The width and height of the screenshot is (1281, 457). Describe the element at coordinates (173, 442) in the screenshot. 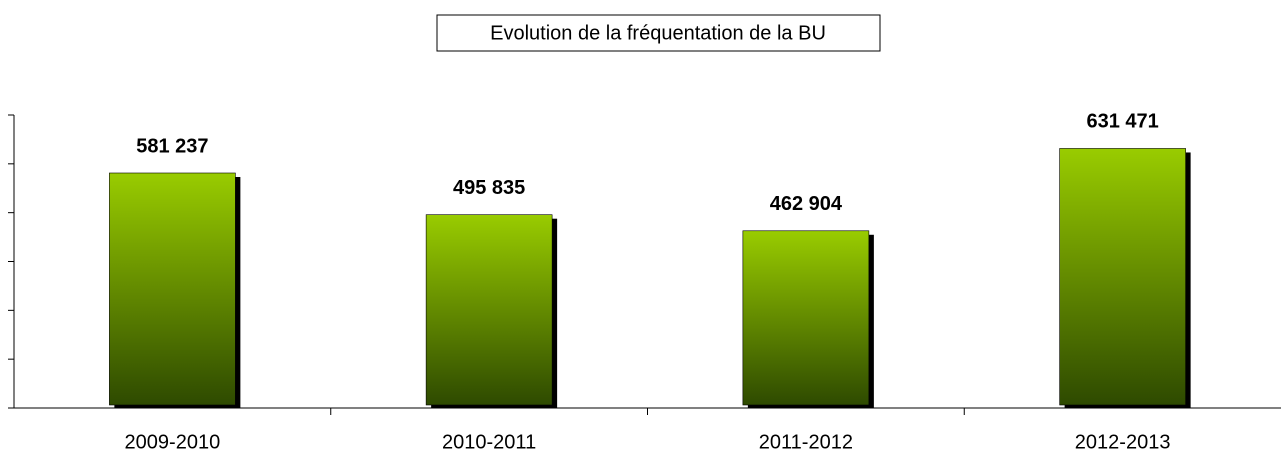

I see `x-tick-label: 2009-2010` at that location.